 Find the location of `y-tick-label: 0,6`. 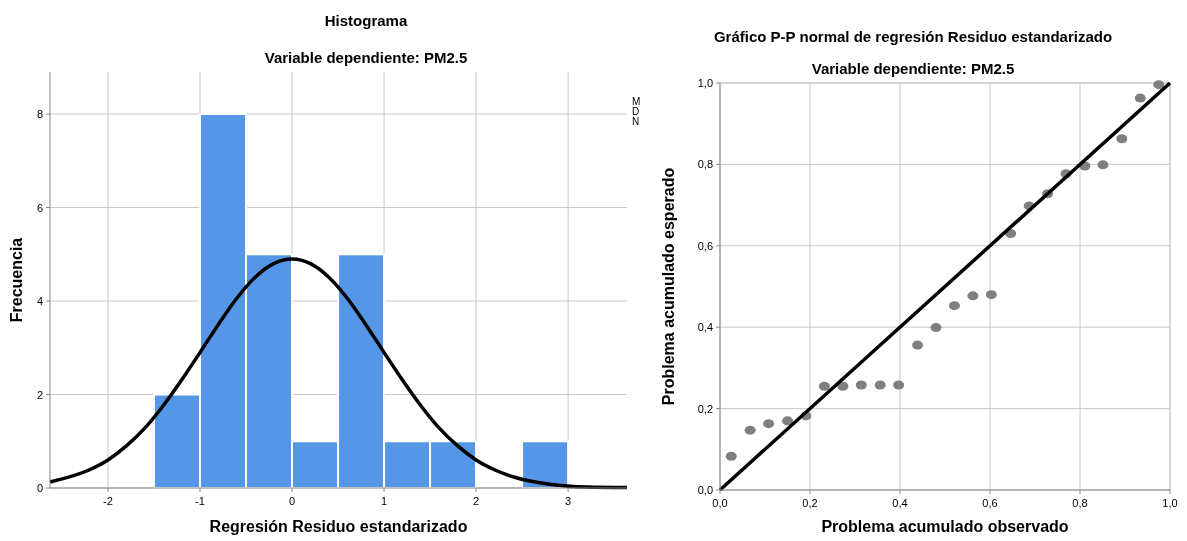

y-tick-label: 0,6 is located at coordinates (705, 245).